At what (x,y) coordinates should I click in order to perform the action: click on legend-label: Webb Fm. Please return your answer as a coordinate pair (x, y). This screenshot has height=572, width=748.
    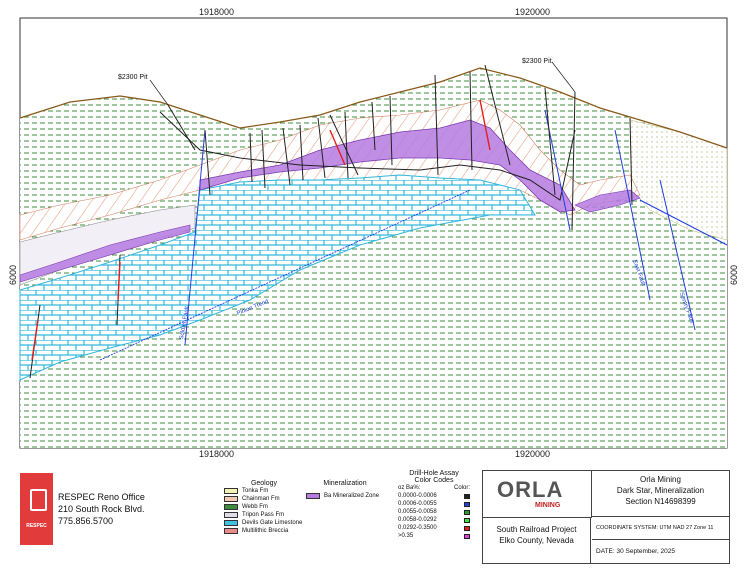
    Looking at the image, I should click on (255, 507).